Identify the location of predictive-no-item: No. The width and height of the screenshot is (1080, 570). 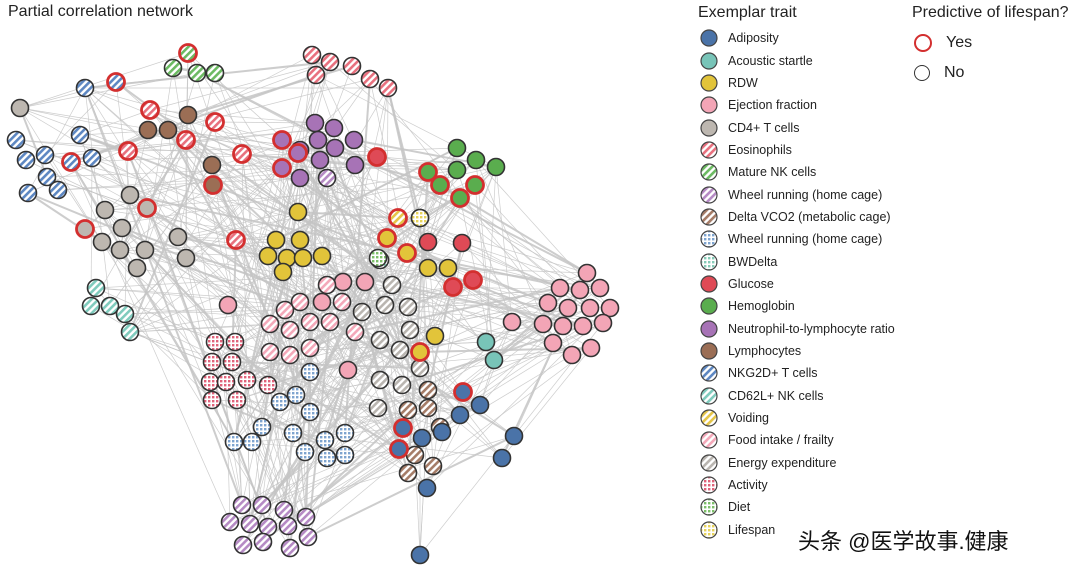
(996, 73).